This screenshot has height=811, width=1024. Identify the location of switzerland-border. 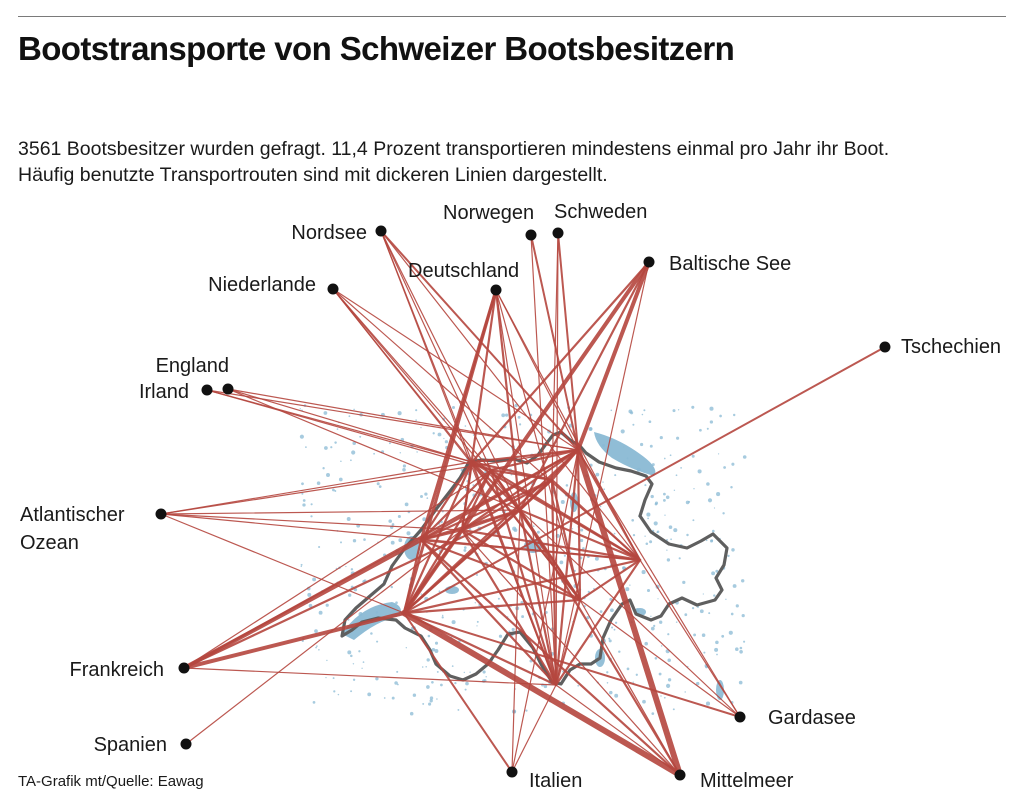
(534, 558).